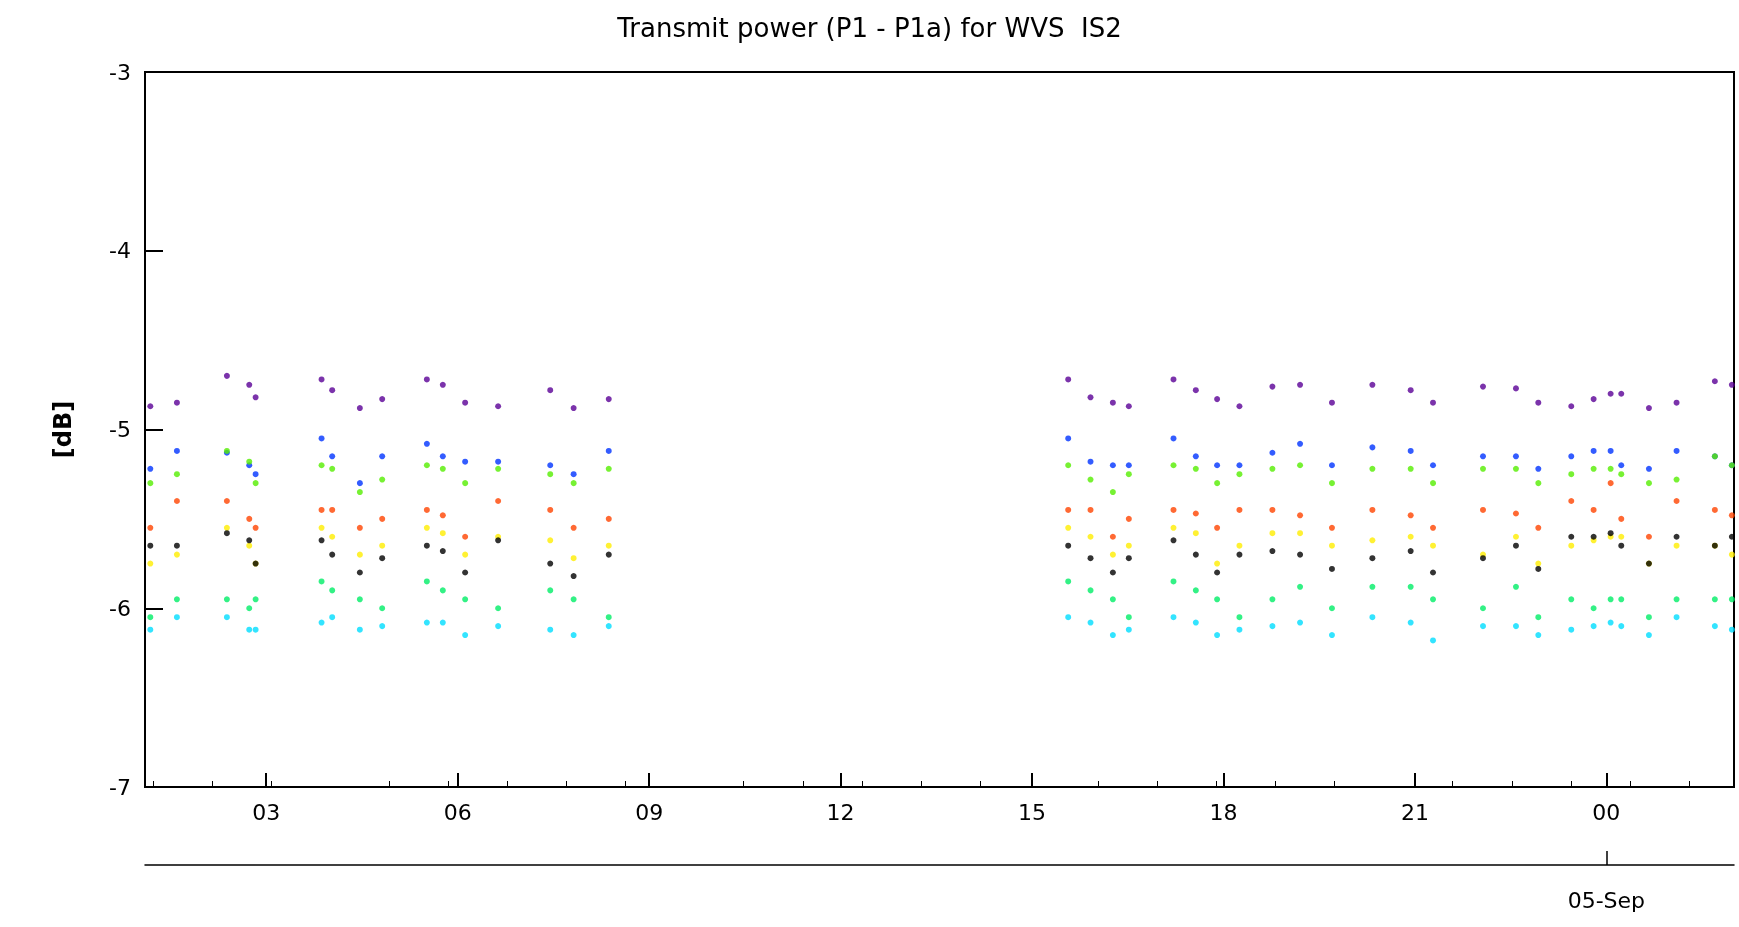  Describe the element at coordinates (457, 812) in the screenshot. I see `x-tick-label: 06` at that location.